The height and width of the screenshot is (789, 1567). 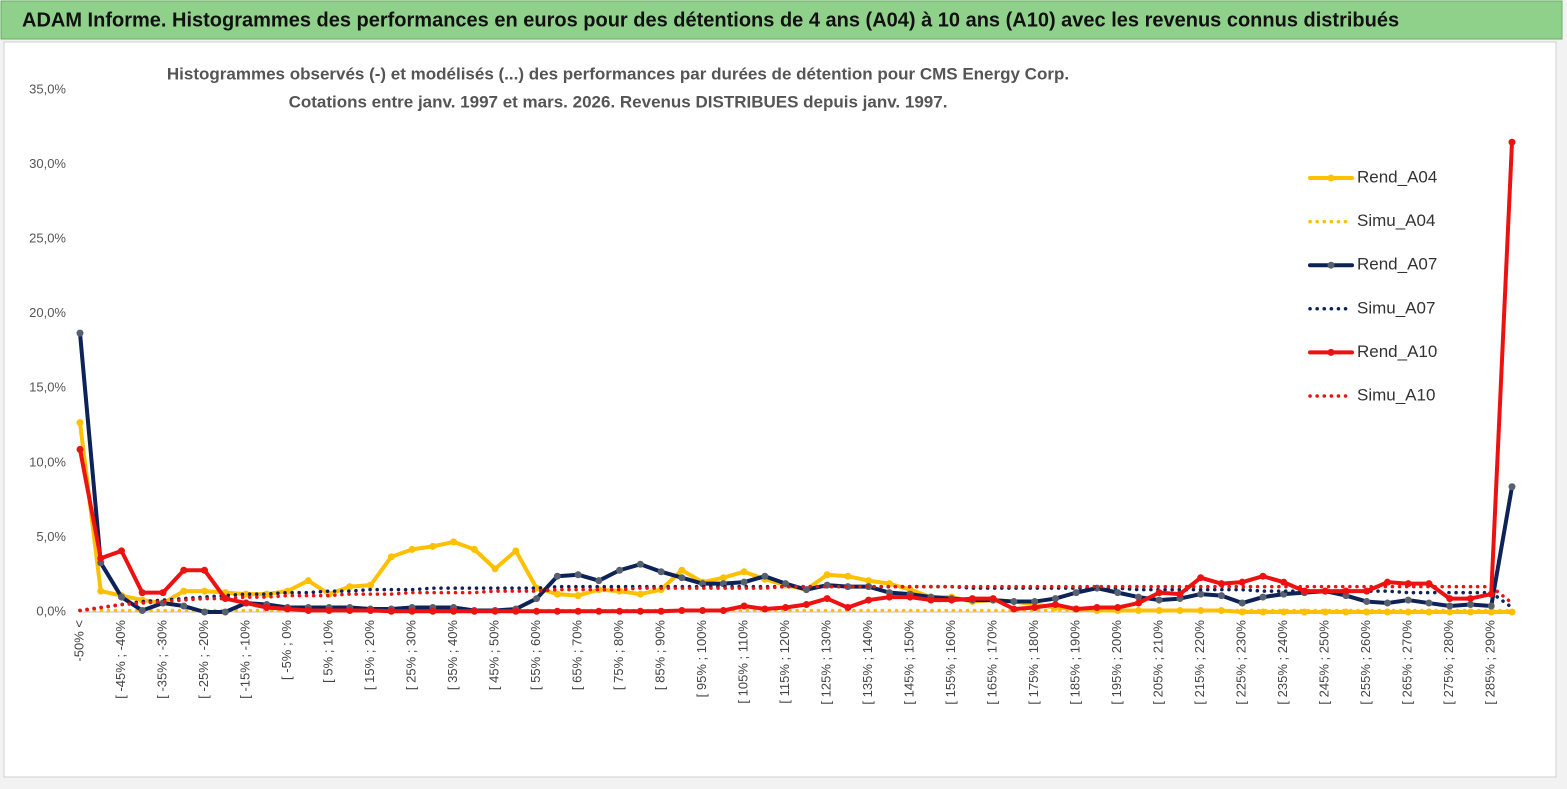 I want to click on x-tick-label: [ 245% ; 250%, so click(x=1324, y=662).